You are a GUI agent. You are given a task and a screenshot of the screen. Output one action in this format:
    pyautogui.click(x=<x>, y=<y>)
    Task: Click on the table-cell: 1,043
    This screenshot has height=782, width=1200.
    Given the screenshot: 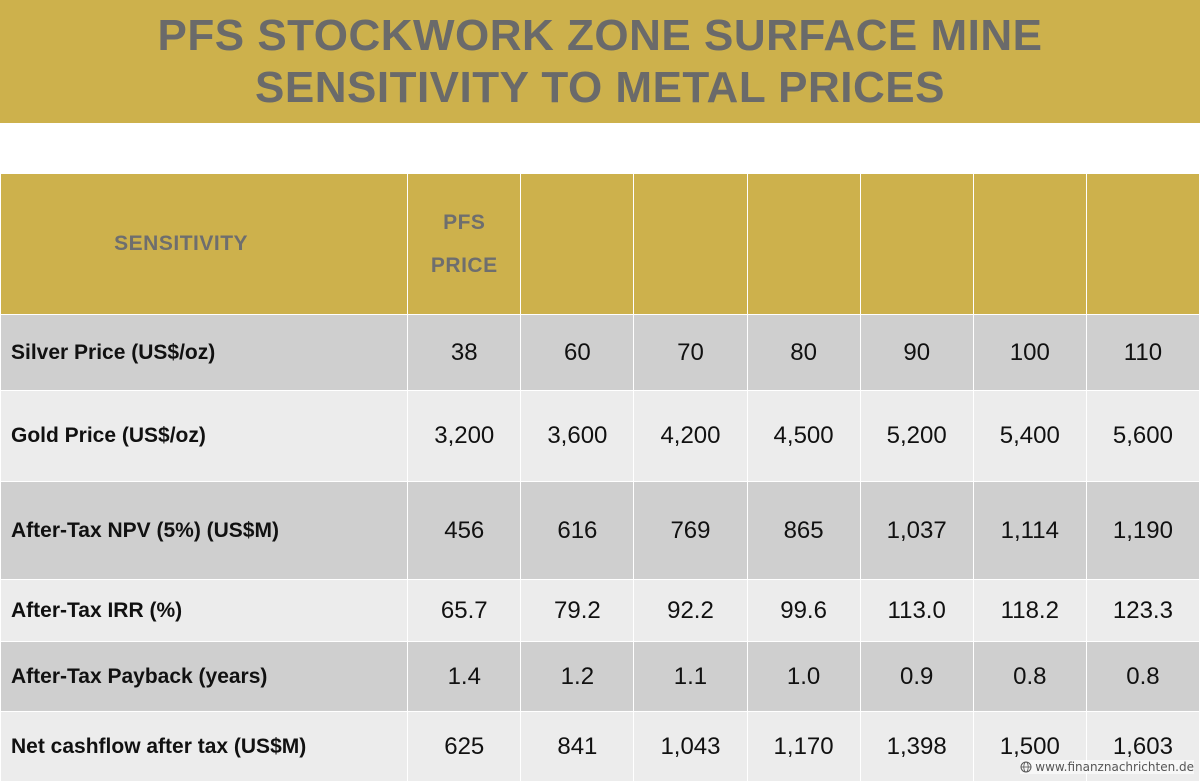 What is the action you would take?
    pyautogui.click(x=690, y=746)
    